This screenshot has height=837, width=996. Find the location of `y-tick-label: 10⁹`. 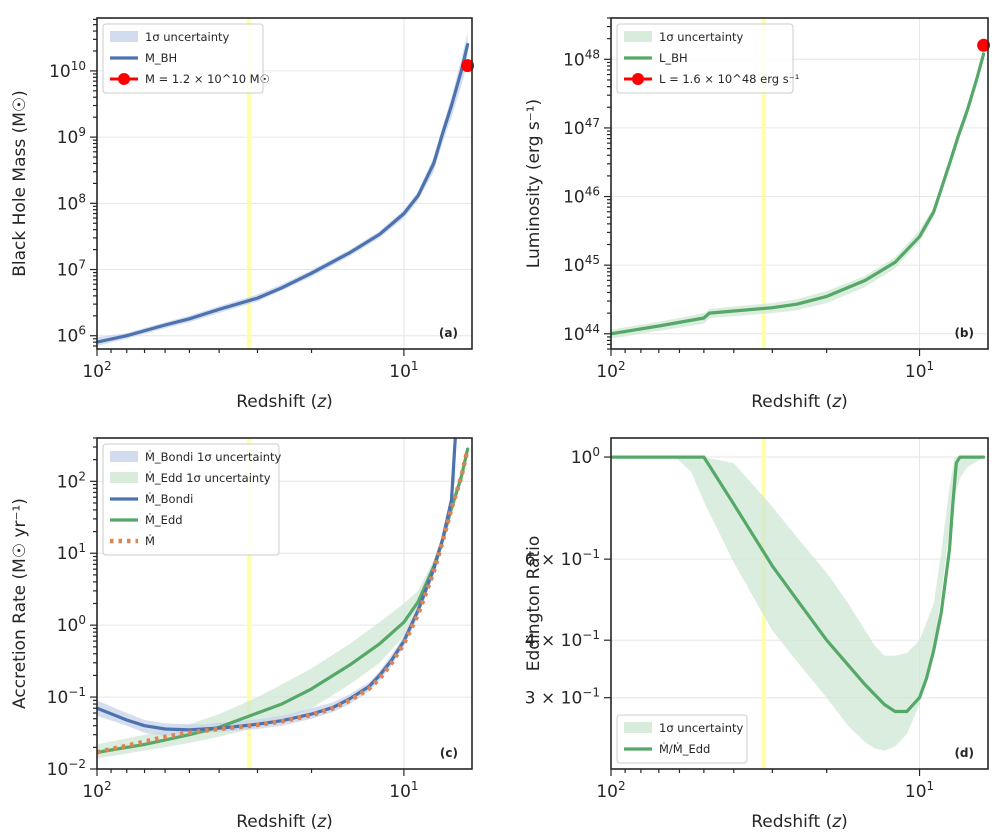

y-tick-label: 10⁹ is located at coordinates (71, 136).